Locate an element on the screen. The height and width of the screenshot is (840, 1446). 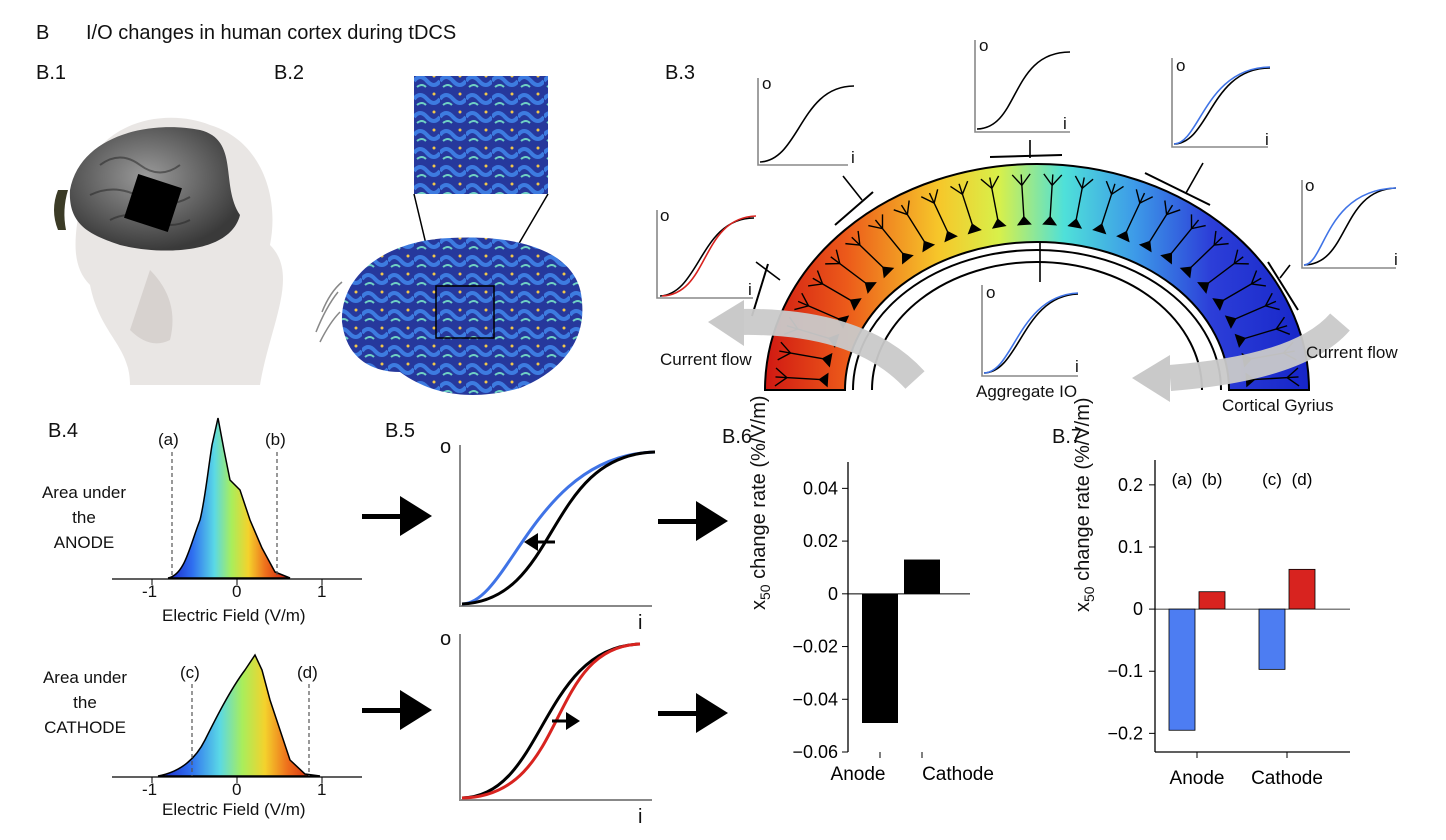
marker-d: (d) is located at coordinates (307, 672).